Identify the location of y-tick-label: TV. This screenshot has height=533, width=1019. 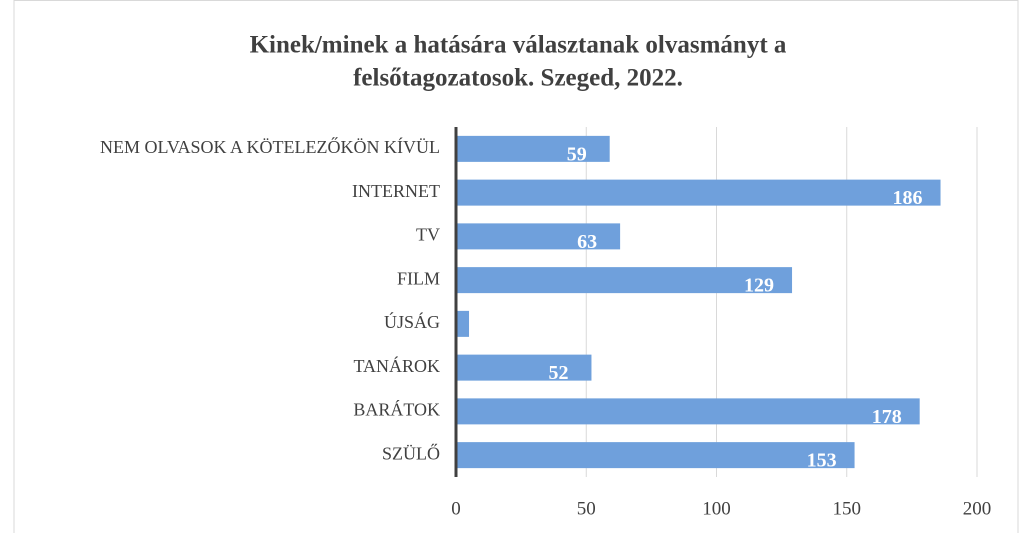
(428, 235).